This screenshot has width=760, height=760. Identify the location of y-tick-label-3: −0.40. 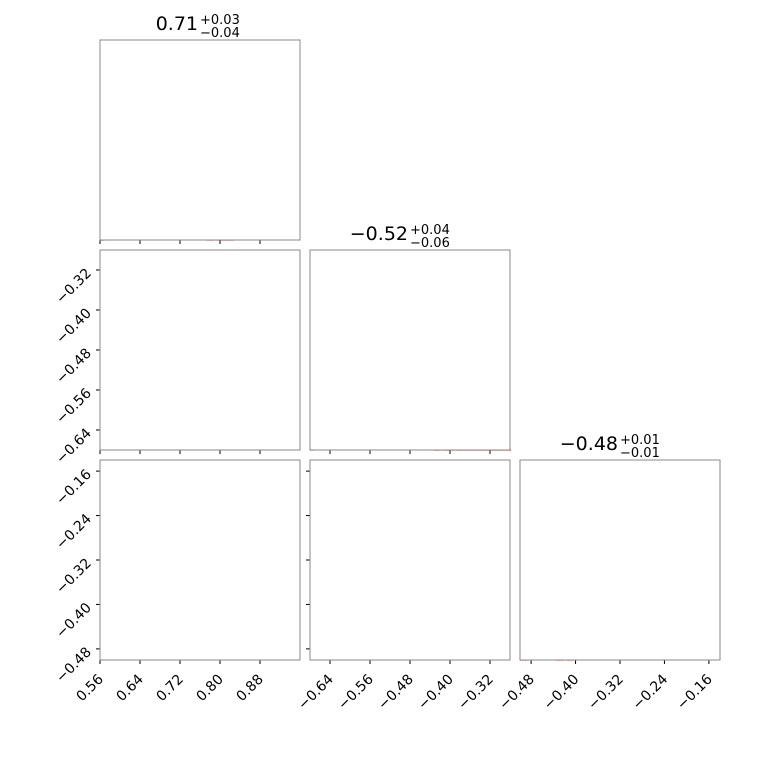
(74, 327).